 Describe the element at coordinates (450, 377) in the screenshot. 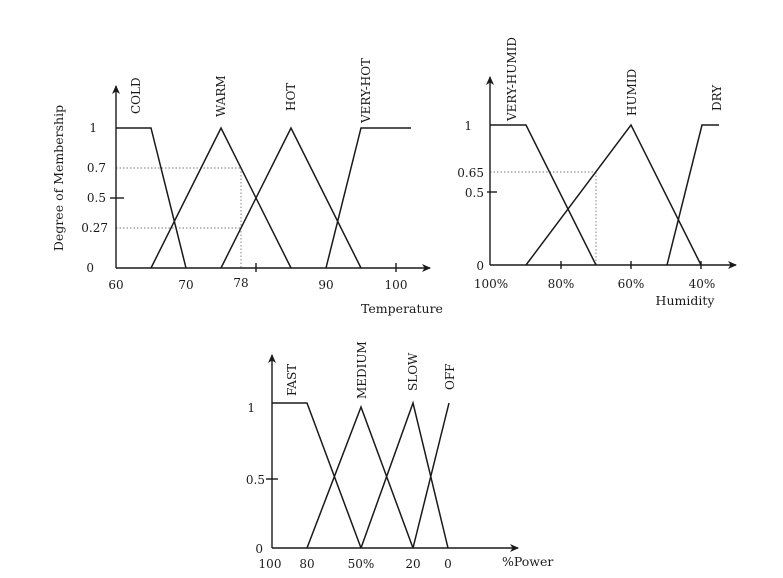

I see `set-label-off: OFF` at that location.